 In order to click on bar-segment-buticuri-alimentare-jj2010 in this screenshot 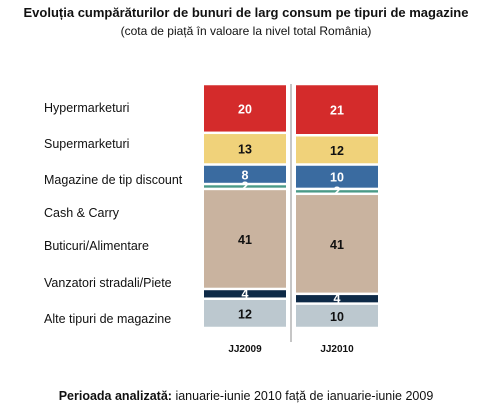, I will do `click(337, 244)`.